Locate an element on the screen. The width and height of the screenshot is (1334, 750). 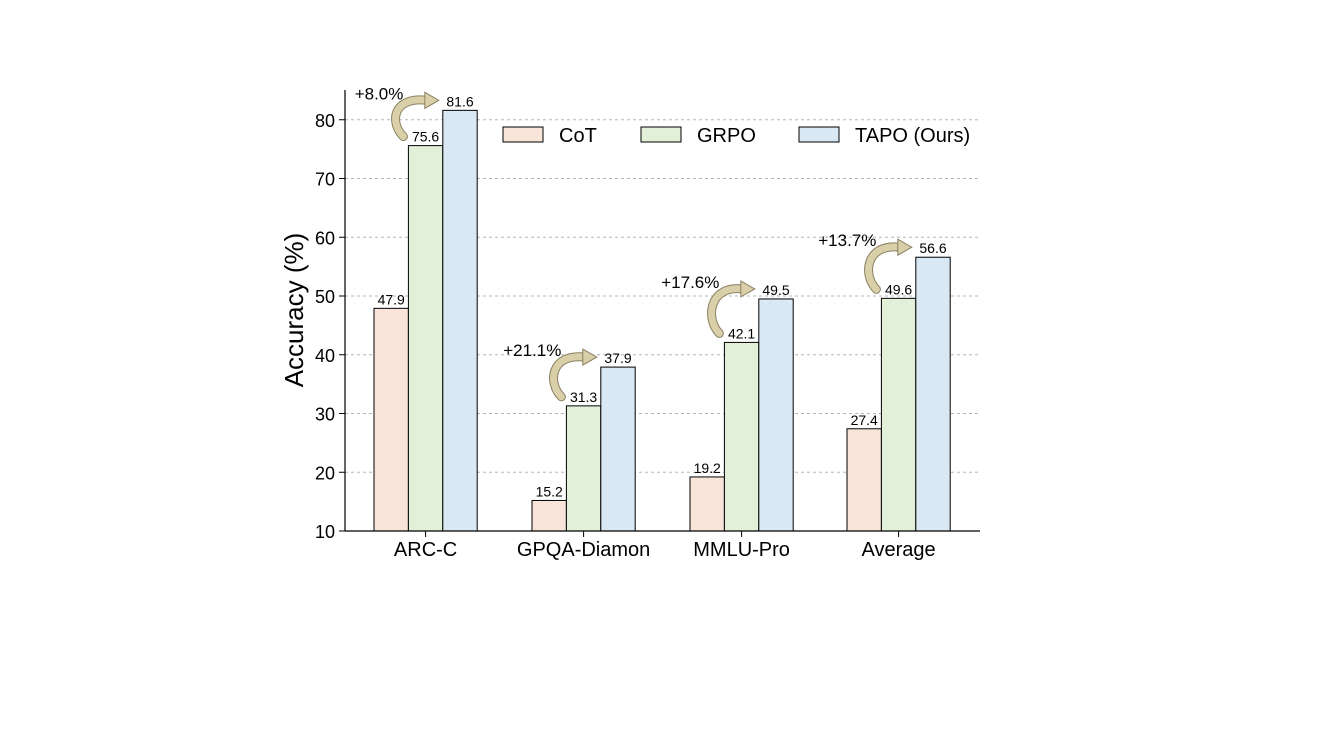
bar-cot-gpqa-diamon is located at coordinates (549, 515).